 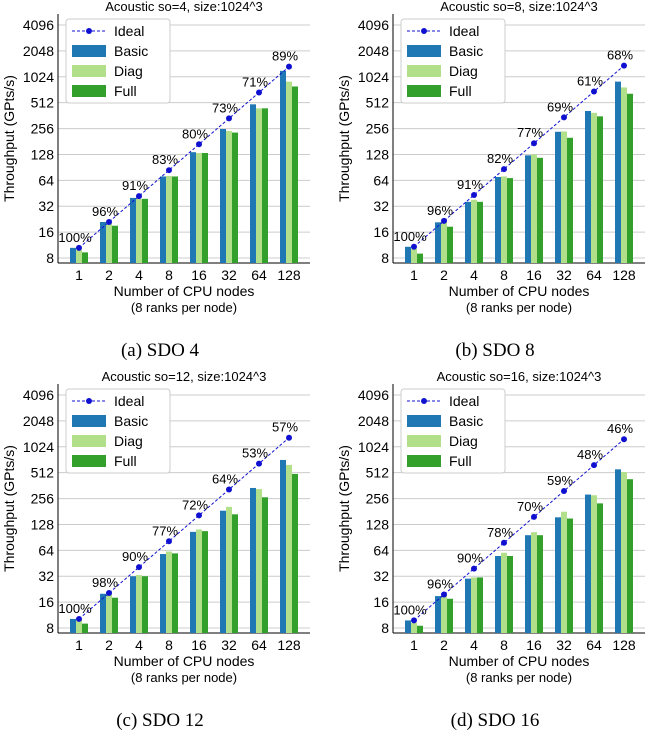 What do you see at coordinates (424, 401) in the screenshot?
I see `legend-marker-ideal` at bounding box center [424, 401].